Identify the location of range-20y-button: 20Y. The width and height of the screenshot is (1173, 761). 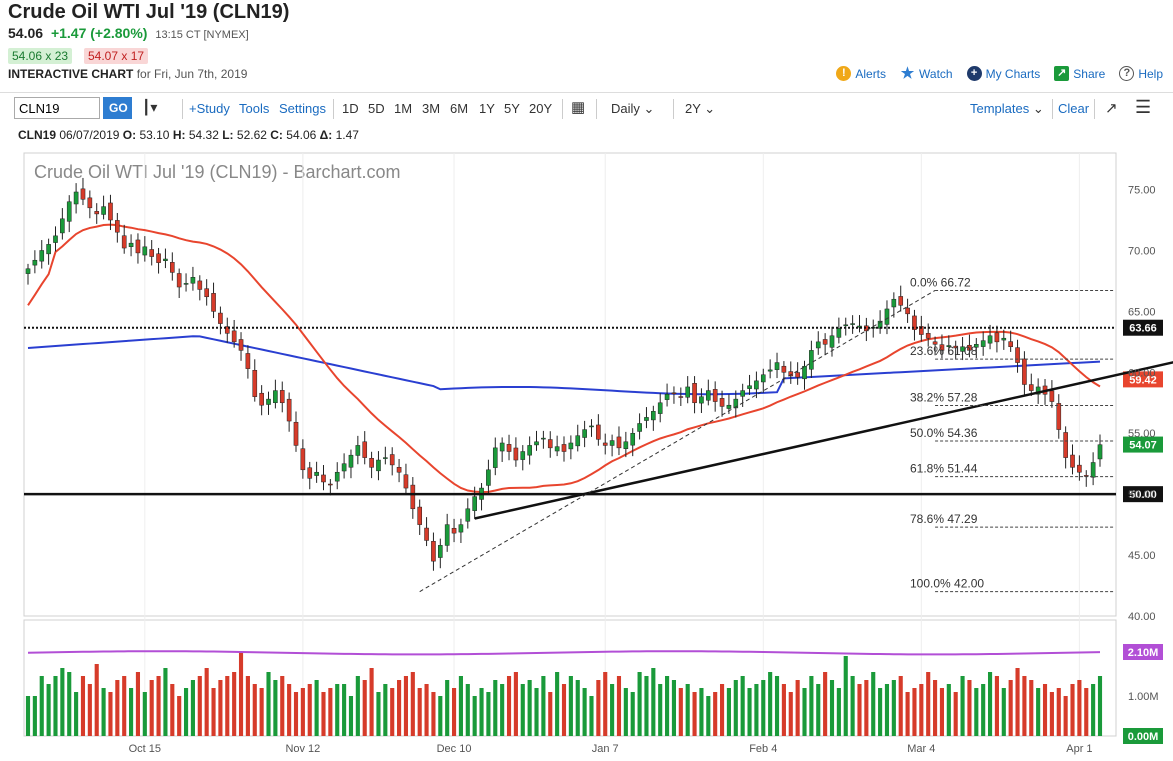
(541, 108).